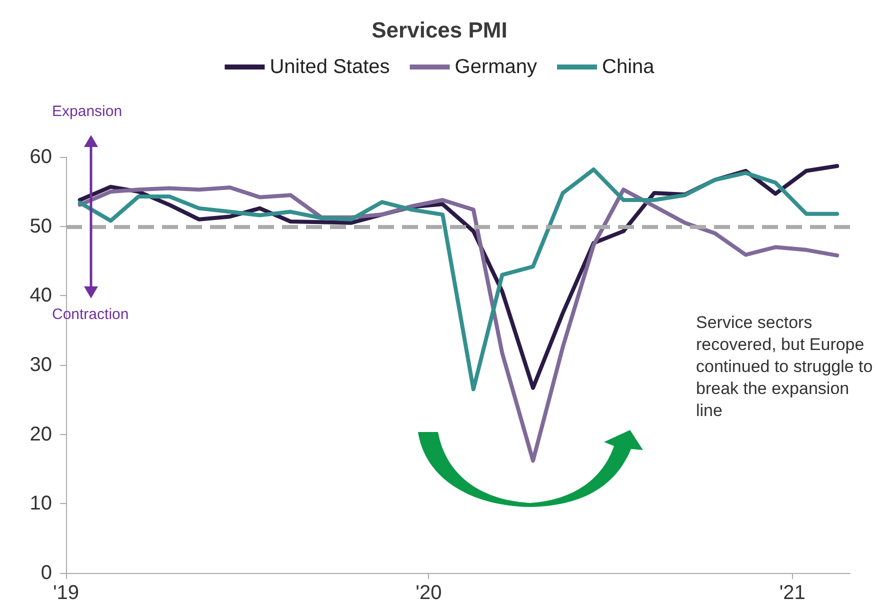 This screenshot has width=879, height=613. Describe the element at coordinates (440, 30) in the screenshot. I see `chart-title: Services PMI` at that location.